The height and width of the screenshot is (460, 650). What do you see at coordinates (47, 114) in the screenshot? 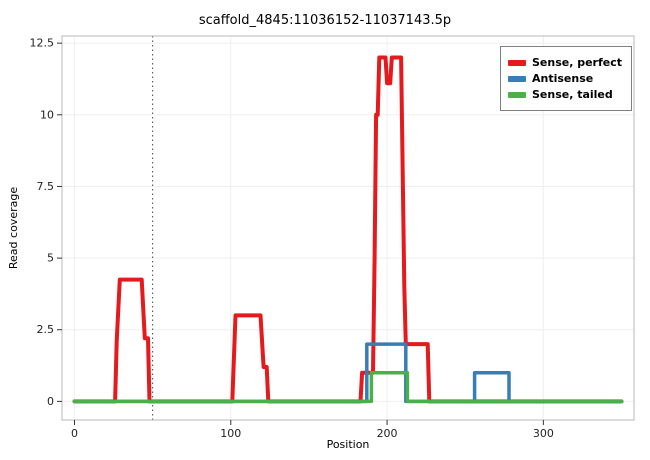
I see `y-tick-label: 10` at bounding box center [47, 114].